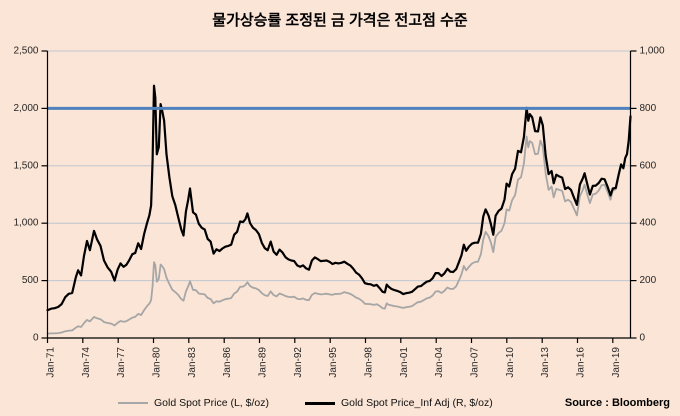 Image resolution: width=680 pixels, height=416 pixels. What do you see at coordinates (133, 403) in the screenshot?
I see `gold-spot-line-swatch-icon` at bounding box center [133, 403].